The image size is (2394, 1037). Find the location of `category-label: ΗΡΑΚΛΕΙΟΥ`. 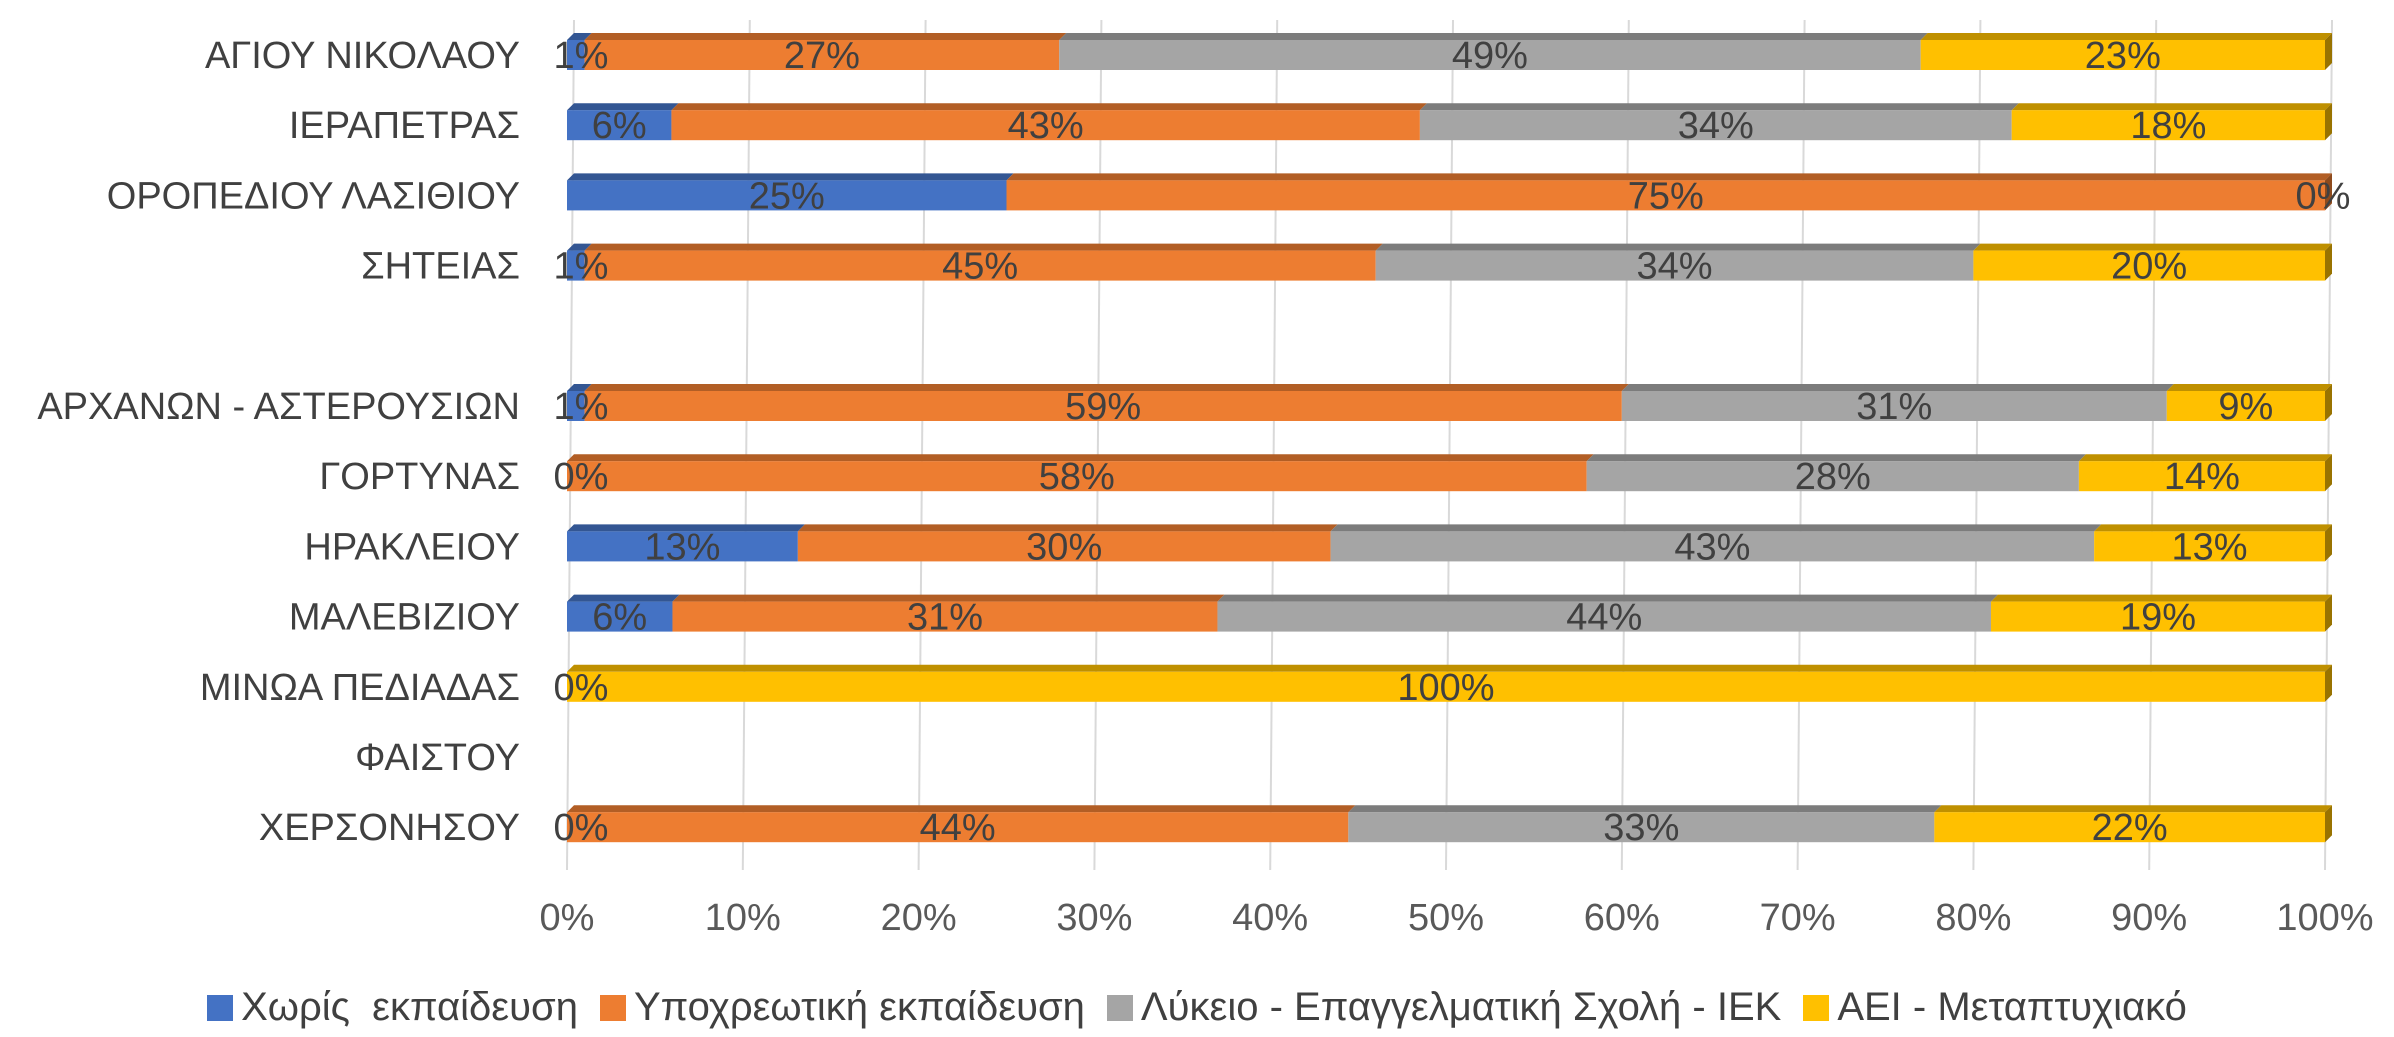

category-label: ΗΡΑΚΛΕΙΟΥ is located at coordinates (412, 547).